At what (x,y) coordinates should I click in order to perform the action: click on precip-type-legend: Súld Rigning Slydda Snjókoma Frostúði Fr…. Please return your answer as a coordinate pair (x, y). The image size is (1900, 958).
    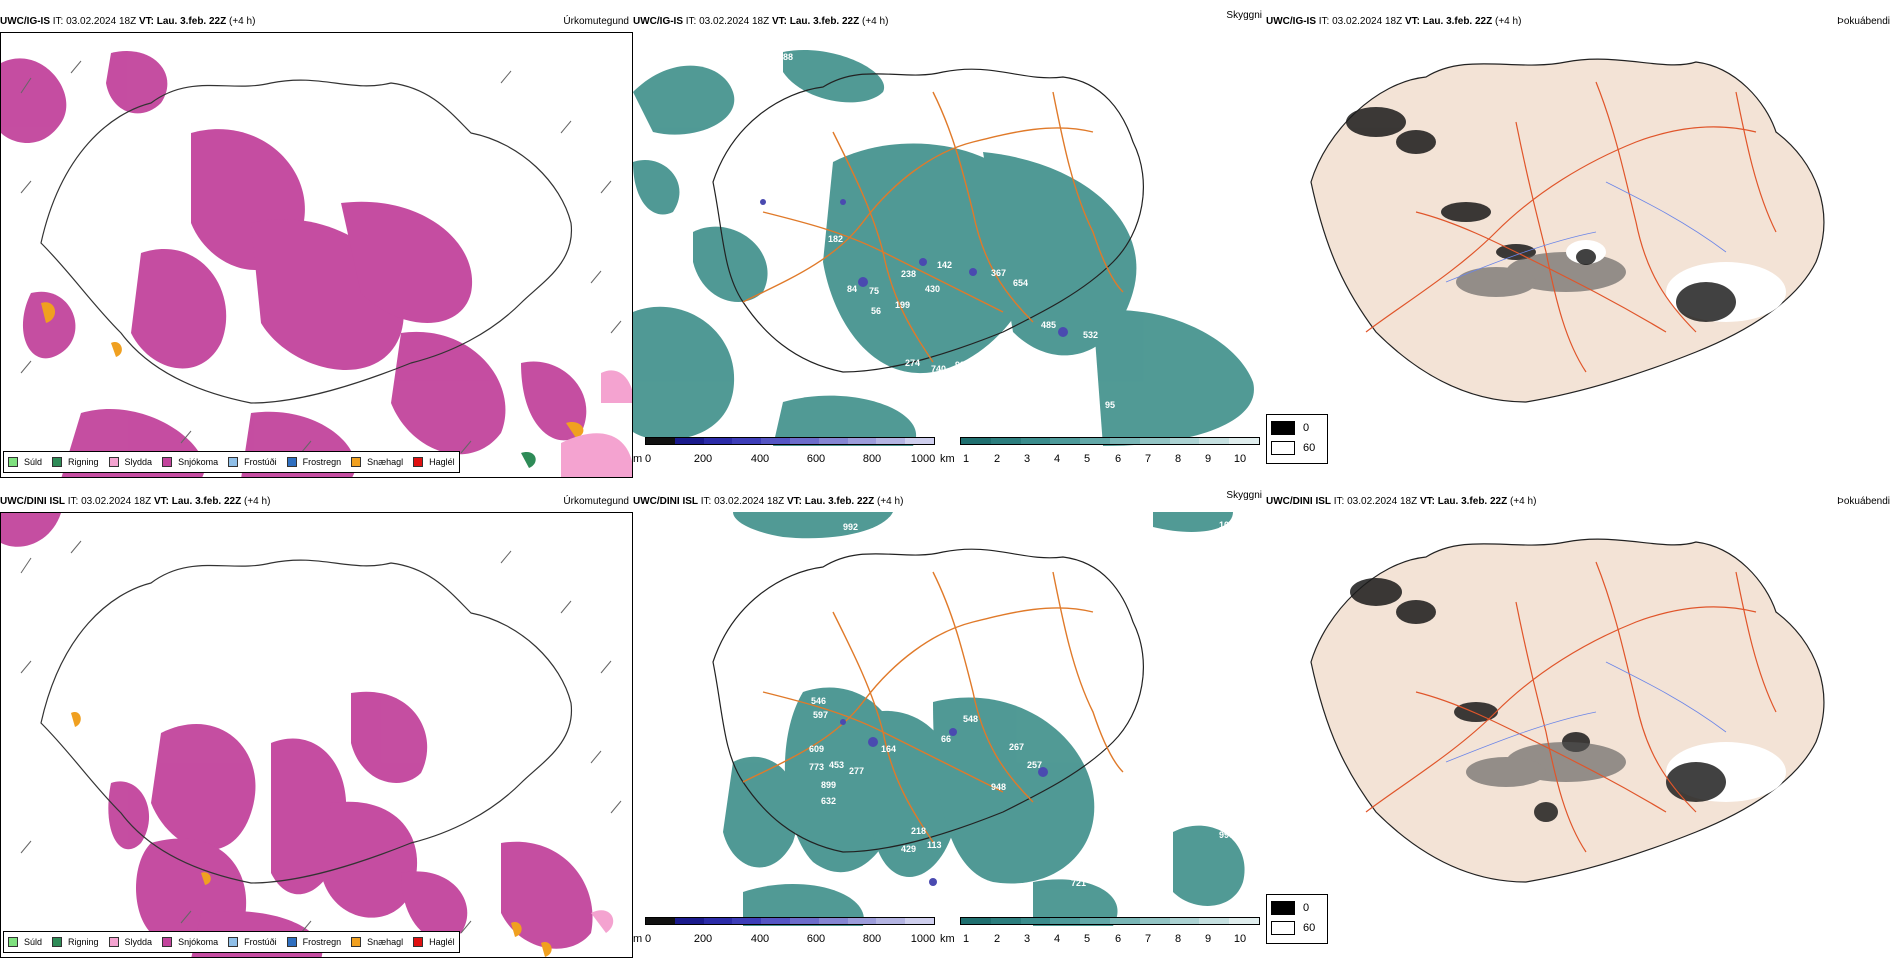
    Looking at the image, I should click on (231, 942).